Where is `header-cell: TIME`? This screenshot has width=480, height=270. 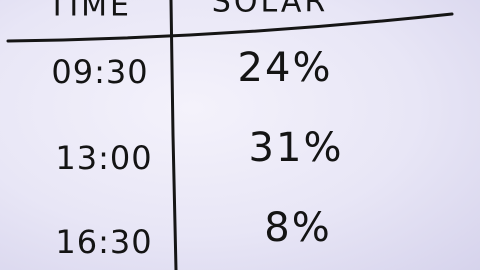 header-cell: TIME is located at coordinates (90, 12).